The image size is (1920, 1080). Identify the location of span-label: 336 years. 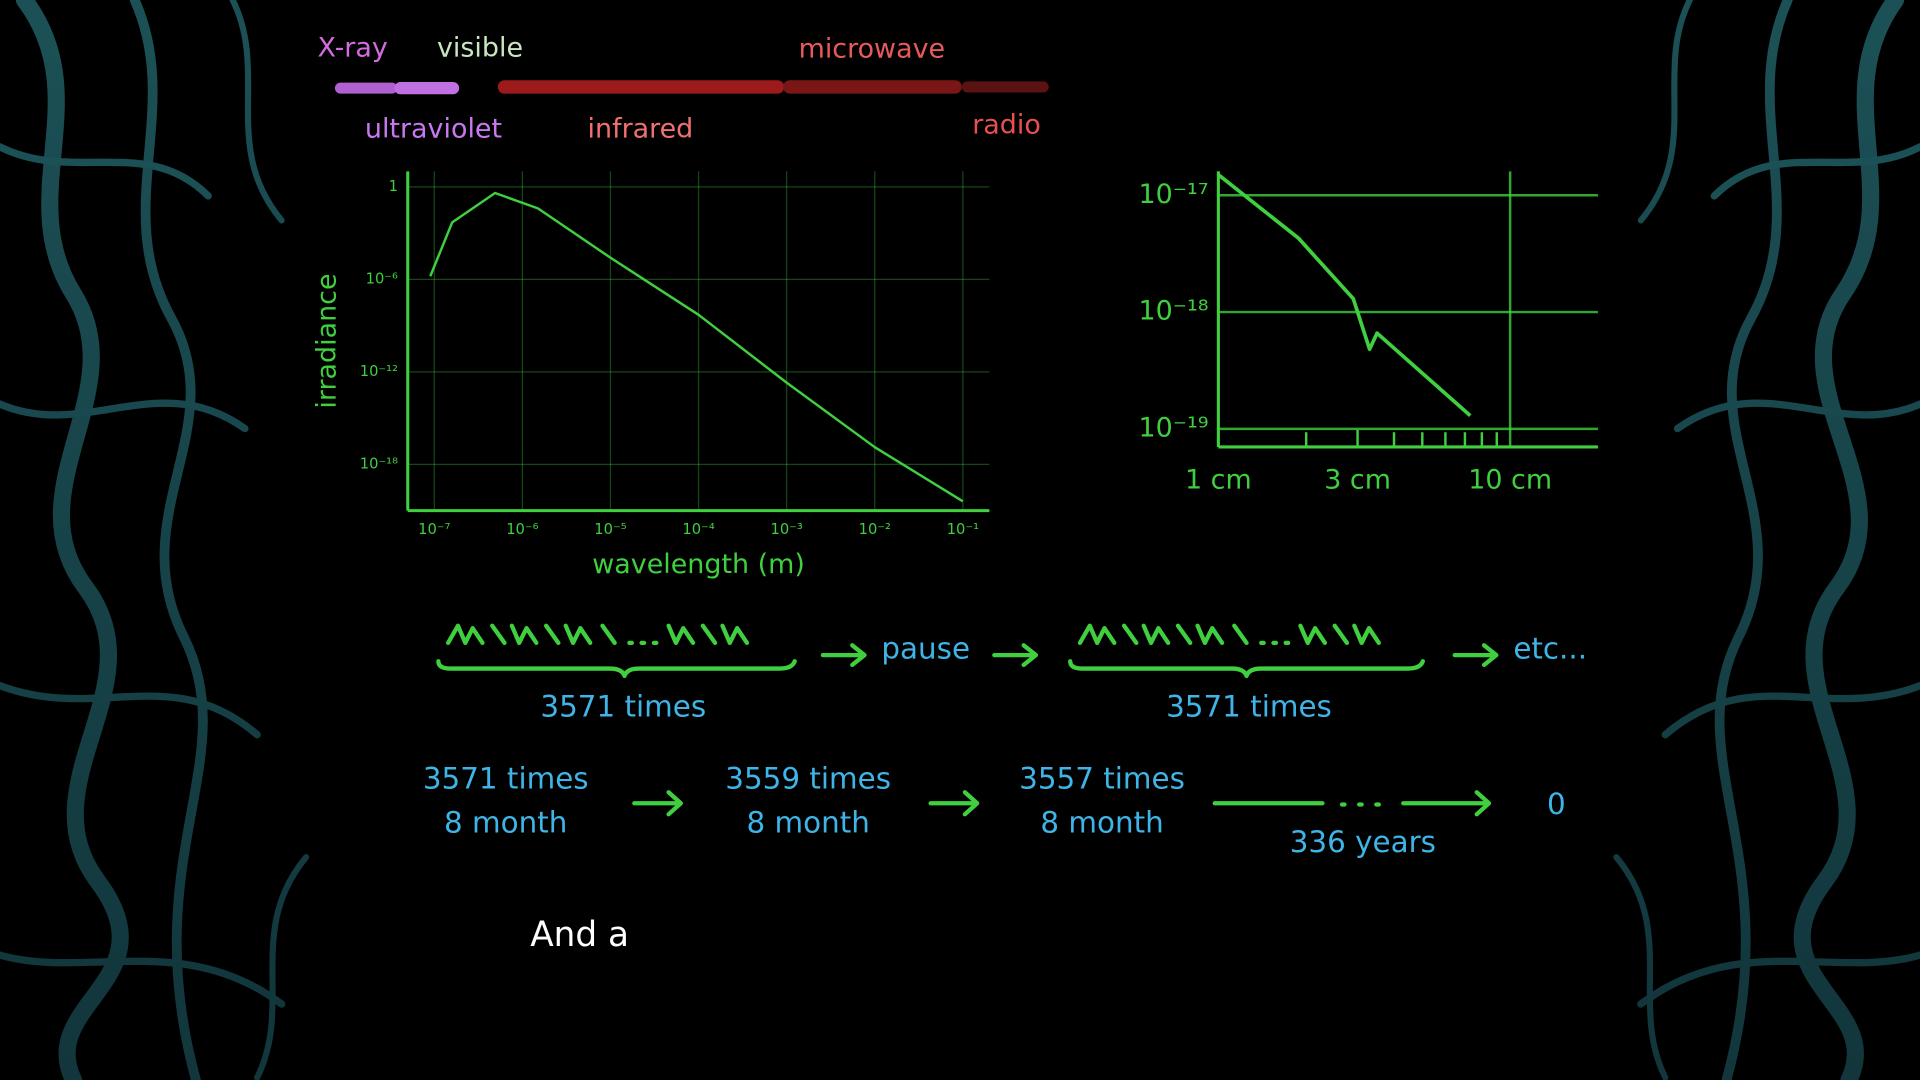
(1363, 842).